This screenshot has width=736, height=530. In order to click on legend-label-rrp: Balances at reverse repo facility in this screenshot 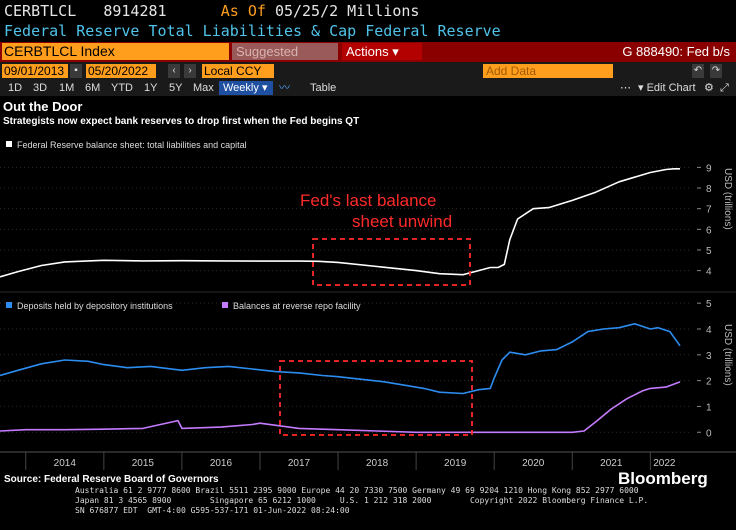, I will do `click(297, 306)`.